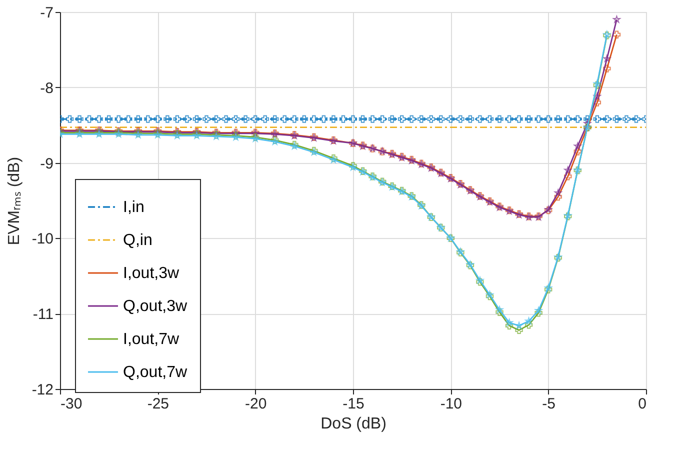 The height and width of the screenshot is (464, 693). I want to click on y-axis-title: EVMᵣₘₛ (dB), so click(14, 201).